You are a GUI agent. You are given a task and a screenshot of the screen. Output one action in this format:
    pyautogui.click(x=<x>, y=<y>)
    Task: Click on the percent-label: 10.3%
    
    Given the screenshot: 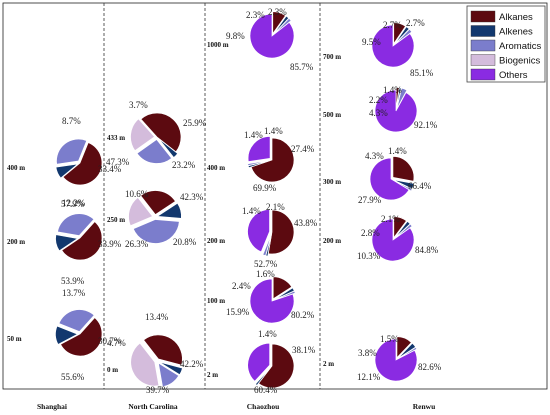 What is the action you would take?
    pyautogui.click(x=369, y=256)
    